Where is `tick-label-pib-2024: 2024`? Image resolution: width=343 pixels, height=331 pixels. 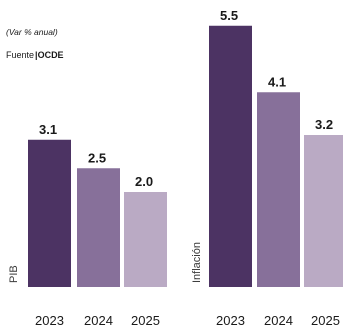 tick-label-pib-2024: 2024 is located at coordinates (98, 320).